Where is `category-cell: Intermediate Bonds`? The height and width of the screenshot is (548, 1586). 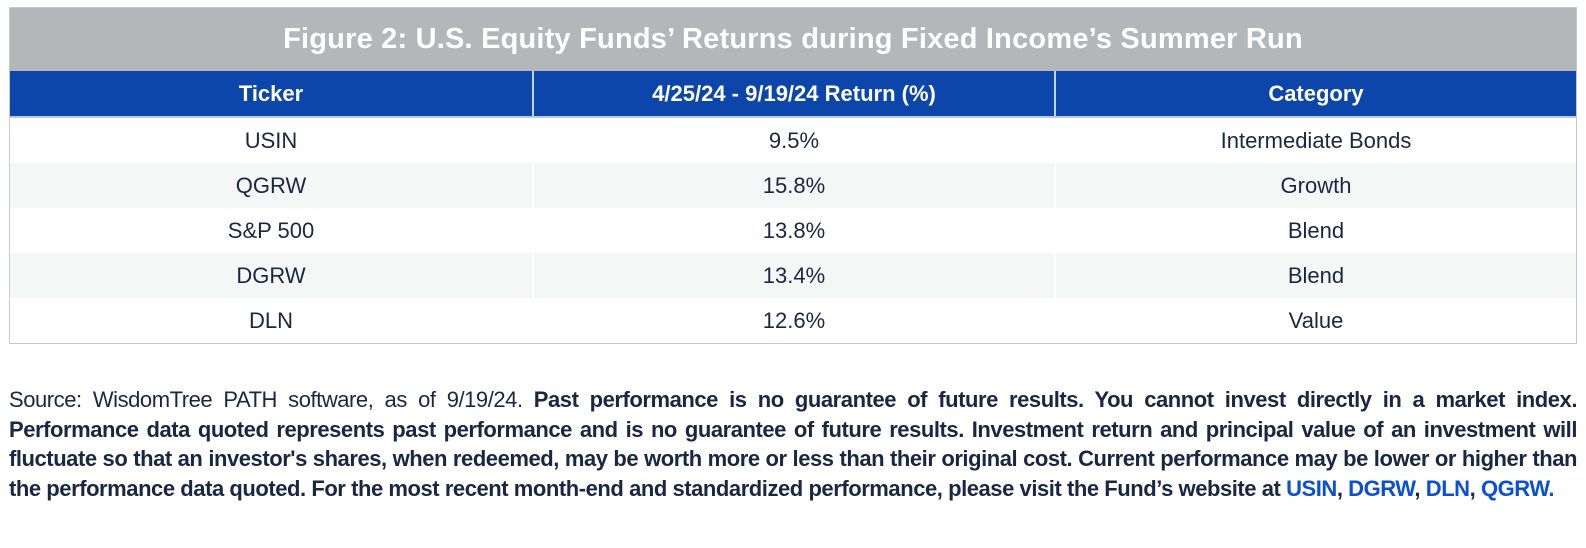
category-cell: Intermediate Bonds is located at coordinates (1315, 140).